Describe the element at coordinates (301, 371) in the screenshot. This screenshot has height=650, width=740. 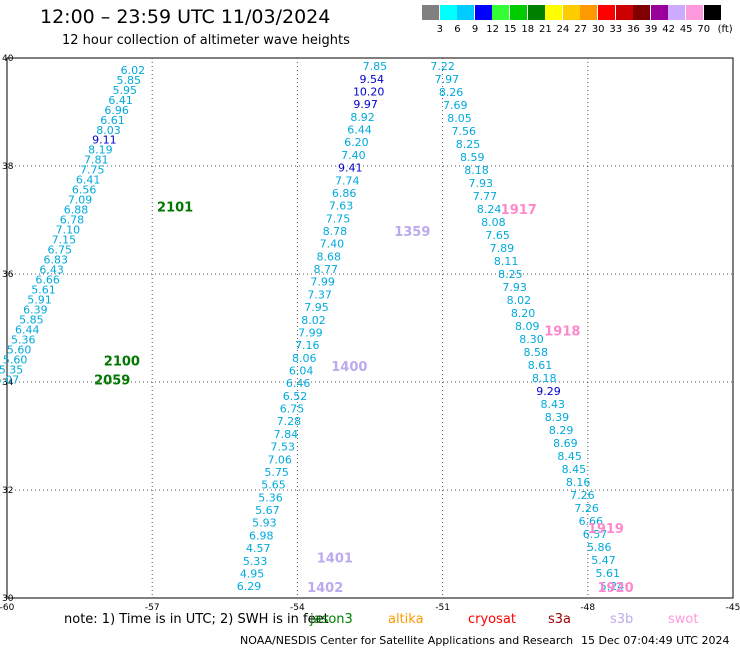
I see `wave-height-label: 6.04` at that location.